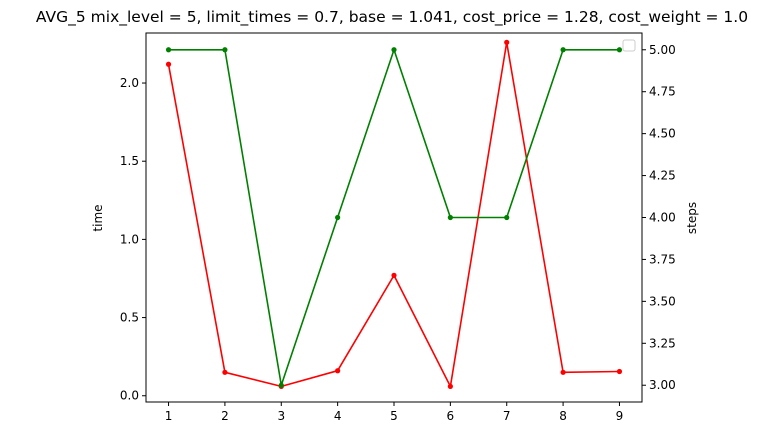 The width and height of the screenshot is (783, 435). Describe the element at coordinates (662, 301) in the screenshot. I see `right-tick-label: 3.50` at that location.